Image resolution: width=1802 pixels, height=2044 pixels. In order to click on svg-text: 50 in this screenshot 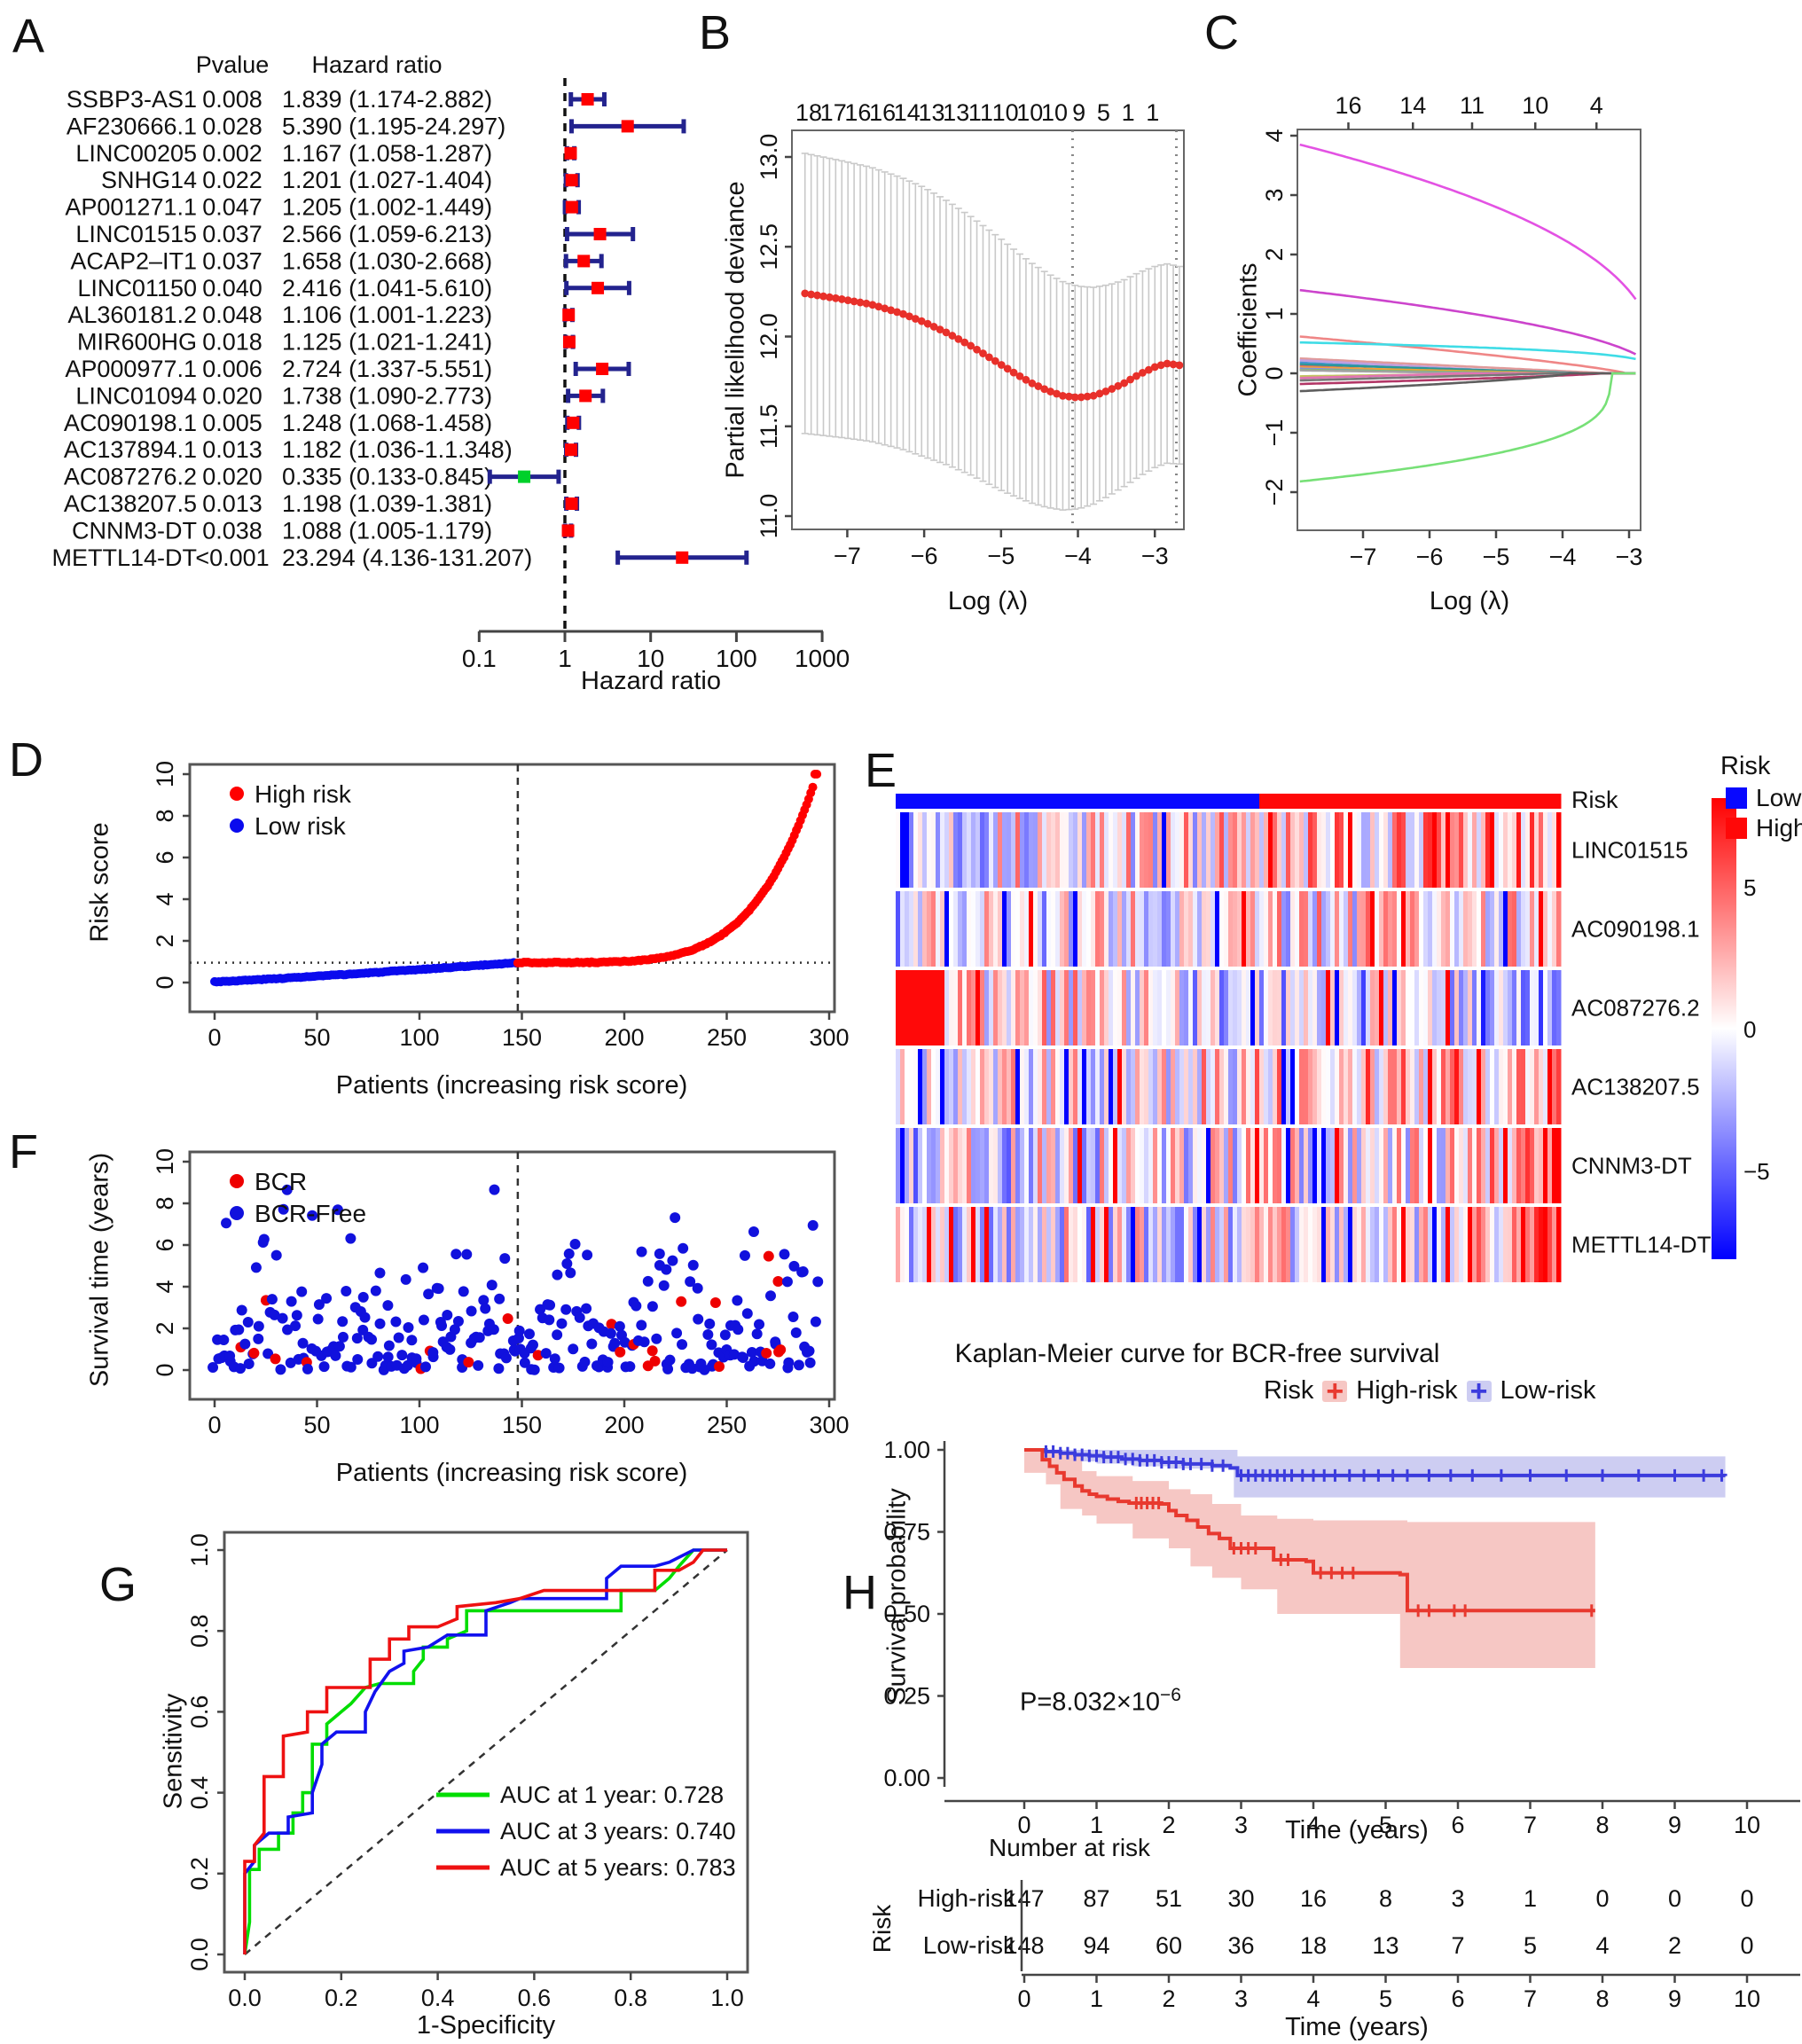, I will do `click(316, 1425)`.